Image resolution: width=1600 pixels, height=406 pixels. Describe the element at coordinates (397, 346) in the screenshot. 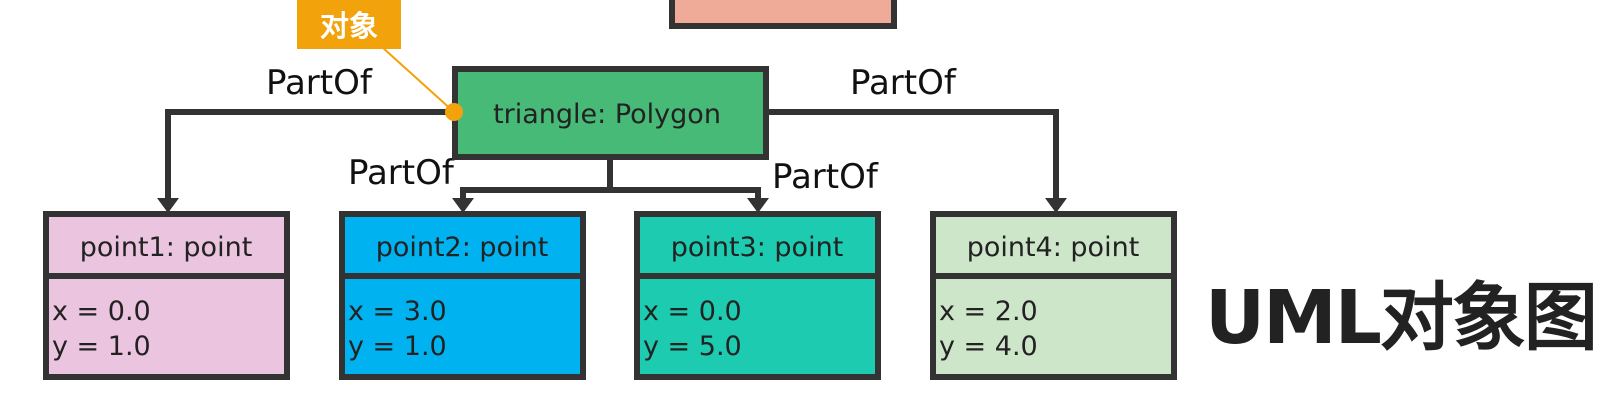

I see `object-point2-y: y = 1.0` at that location.